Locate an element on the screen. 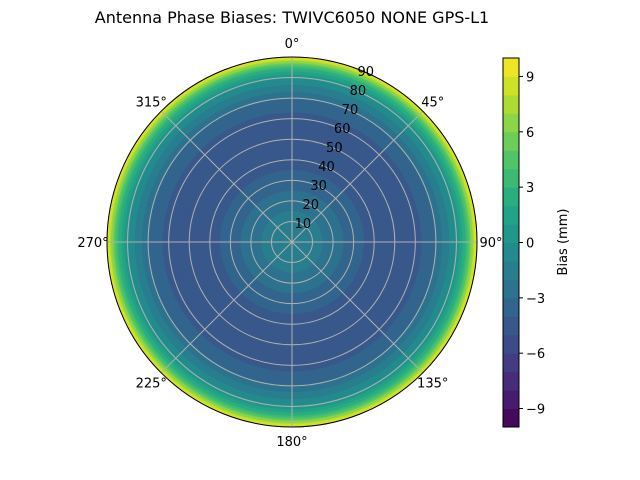 Image resolution: width=640 pixels, height=480 pixels. azimuth-tick-label: 315° is located at coordinates (151, 102).